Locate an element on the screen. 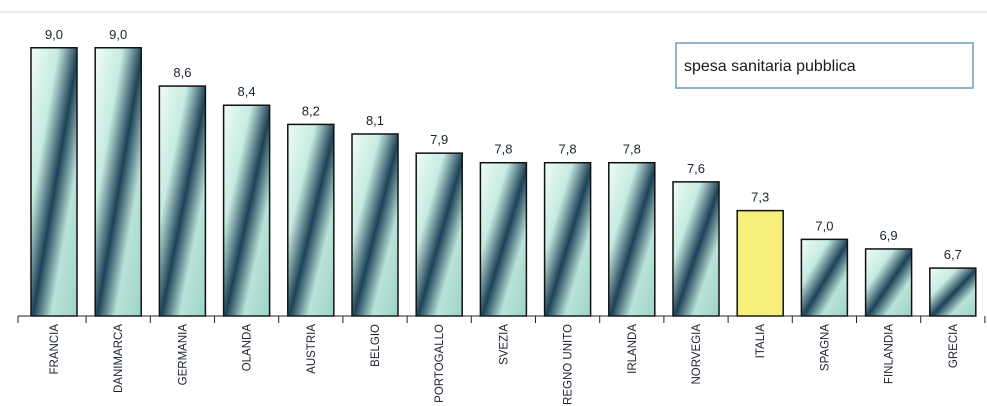  bar-italia is located at coordinates (760, 263).